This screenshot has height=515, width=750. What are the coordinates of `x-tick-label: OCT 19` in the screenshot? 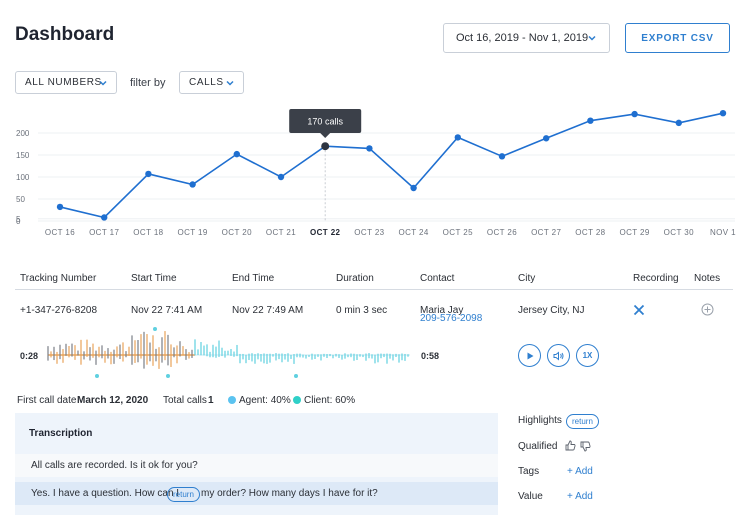 It's located at (192, 232).